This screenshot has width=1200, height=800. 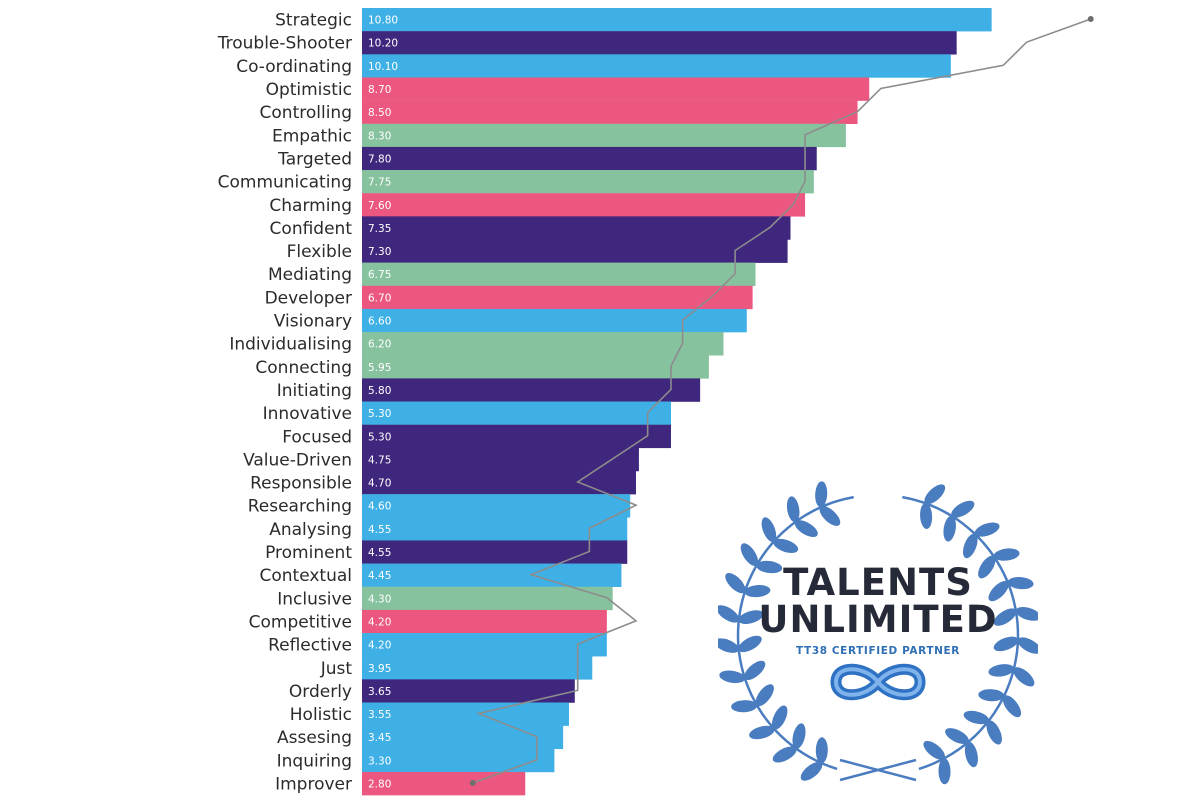 What do you see at coordinates (575, 251) in the screenshot?
I see `bar-flexible` at bounding box center [575, 251].